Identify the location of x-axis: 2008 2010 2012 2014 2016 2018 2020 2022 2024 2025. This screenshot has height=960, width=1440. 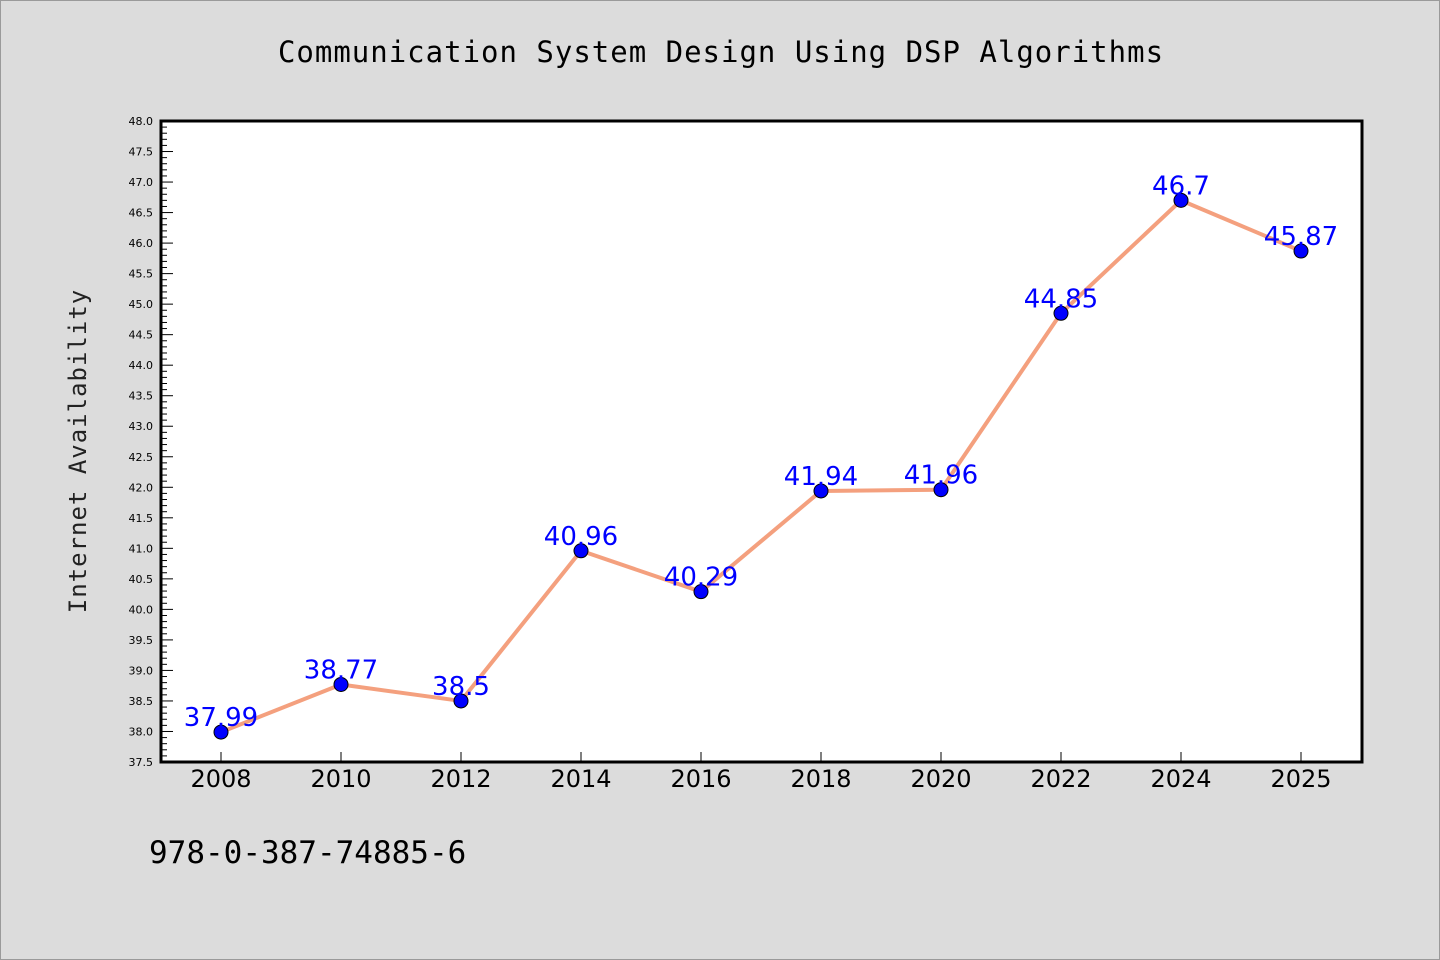
(761, 772).